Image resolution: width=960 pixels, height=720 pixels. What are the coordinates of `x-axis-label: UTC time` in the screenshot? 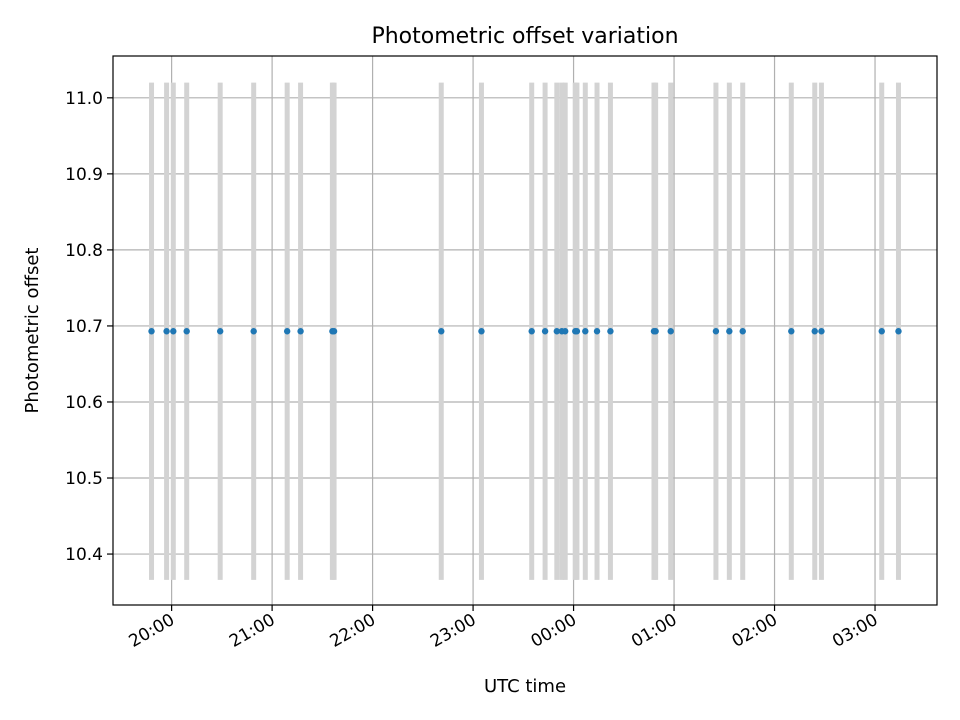 It's located at (525, 686).